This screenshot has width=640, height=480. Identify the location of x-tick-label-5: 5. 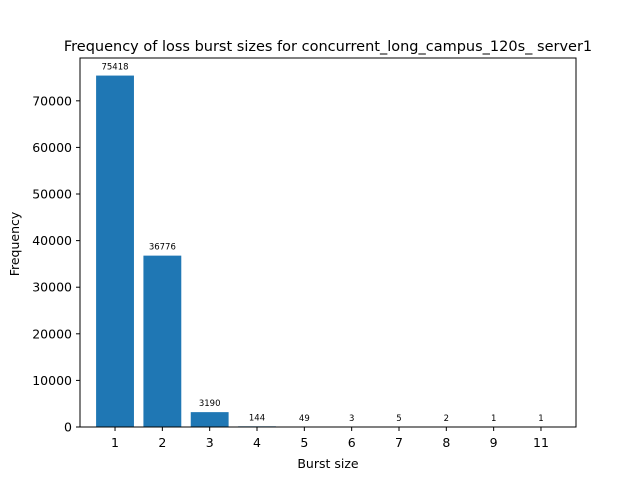
(304, 442).